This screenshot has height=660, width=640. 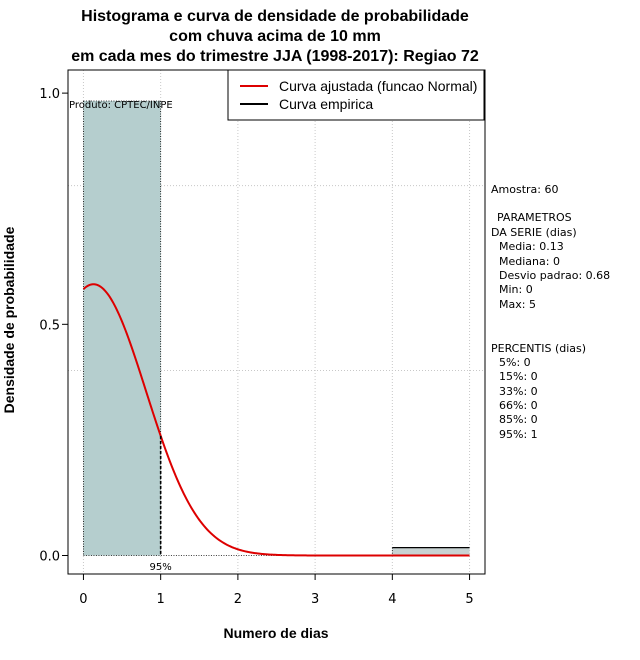 I want to click on chart-title-line-2: com chuva acima de 10 mm, so click(x=275, y=36).